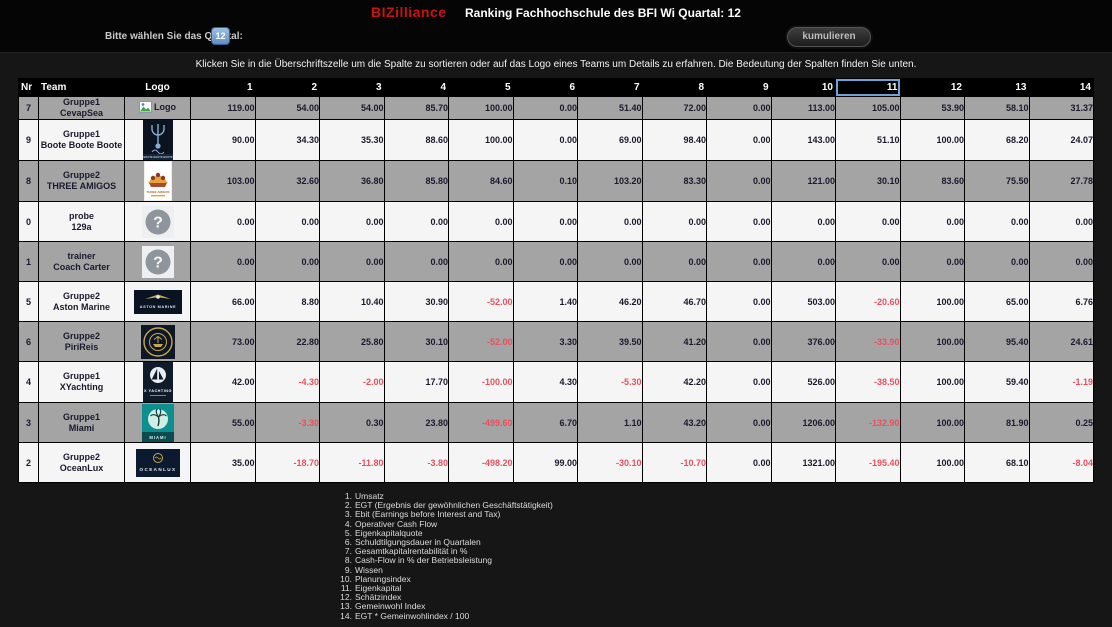  What do you see at coordinates (157, 140) in the screenshot?
I see `team-logo-poseidon-trident: BOOTE BOOTE BOOTE` at bounding box center [157, 140].